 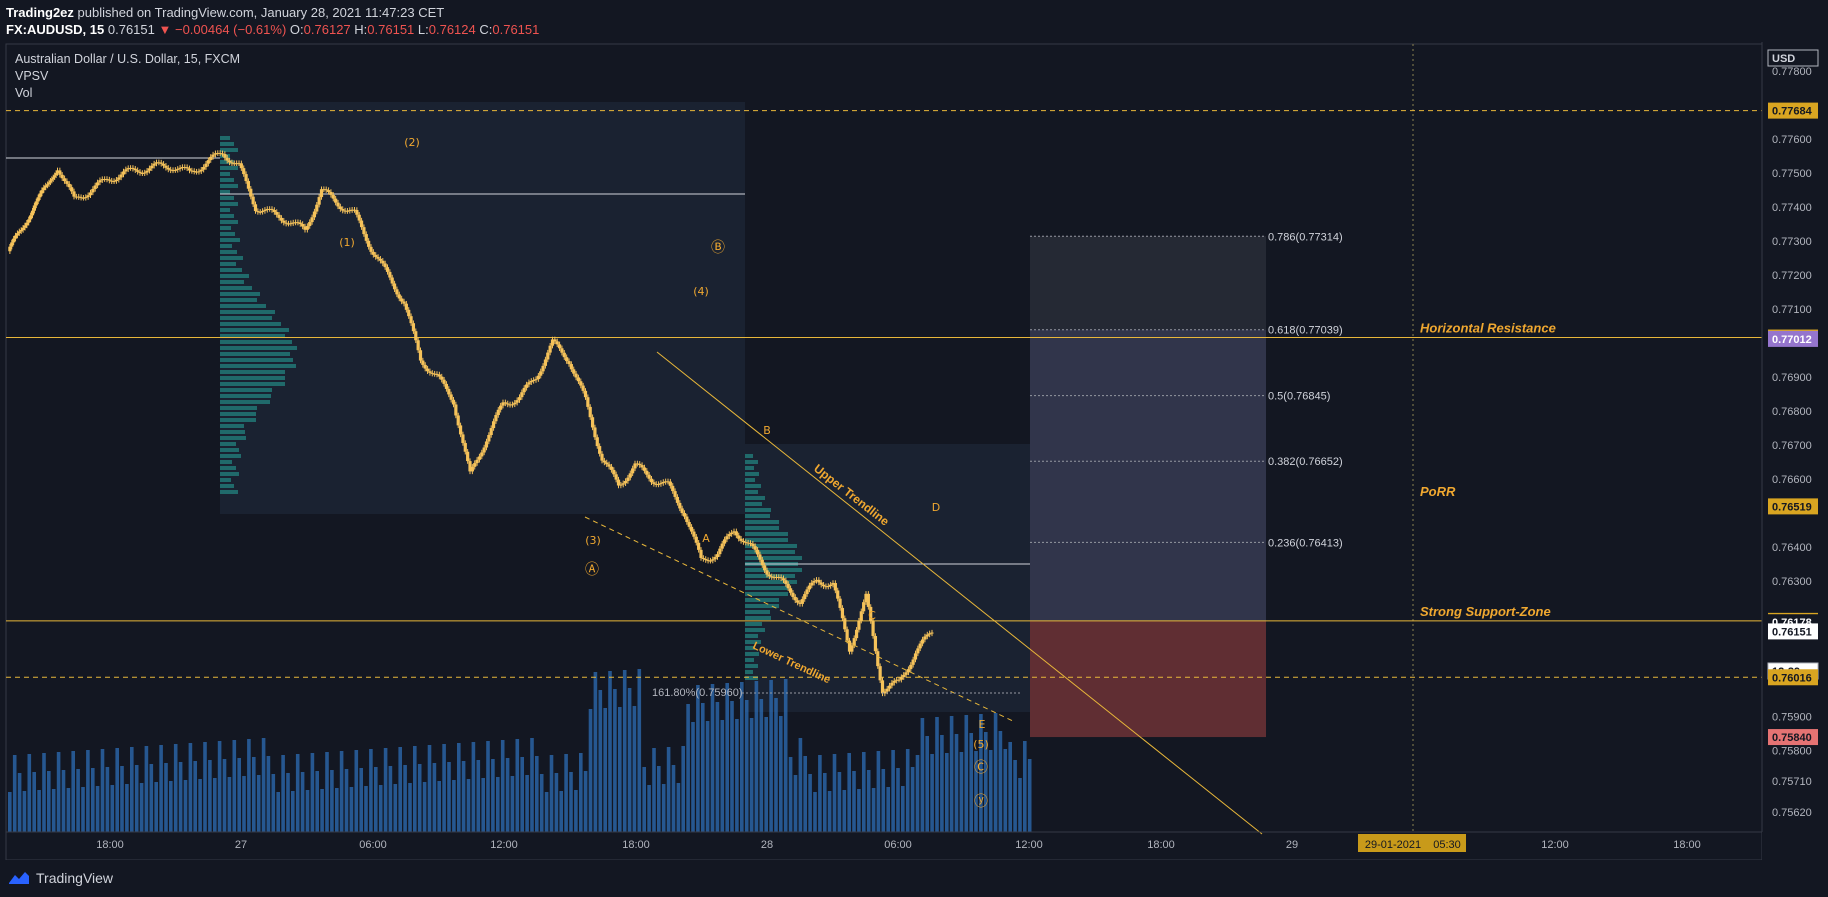 What do you see at coordinates (800, 619) in the screenshot?
I see `lower-trendline` at bounding box center [800, 619].